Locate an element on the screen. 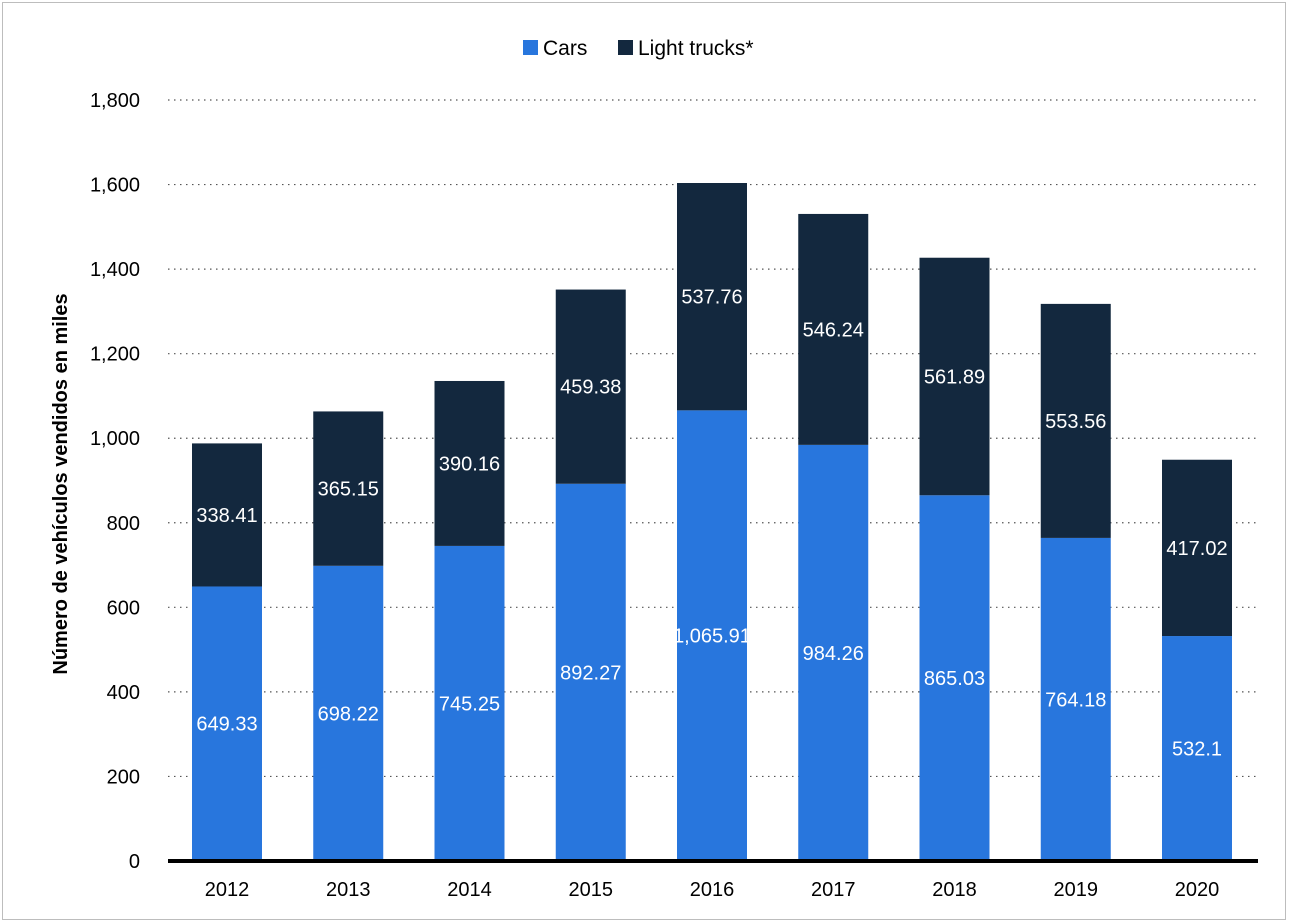 The height and width of the screenshot is (924, 1290). bar-cars-2019 is located at coordinates (1075, 699).